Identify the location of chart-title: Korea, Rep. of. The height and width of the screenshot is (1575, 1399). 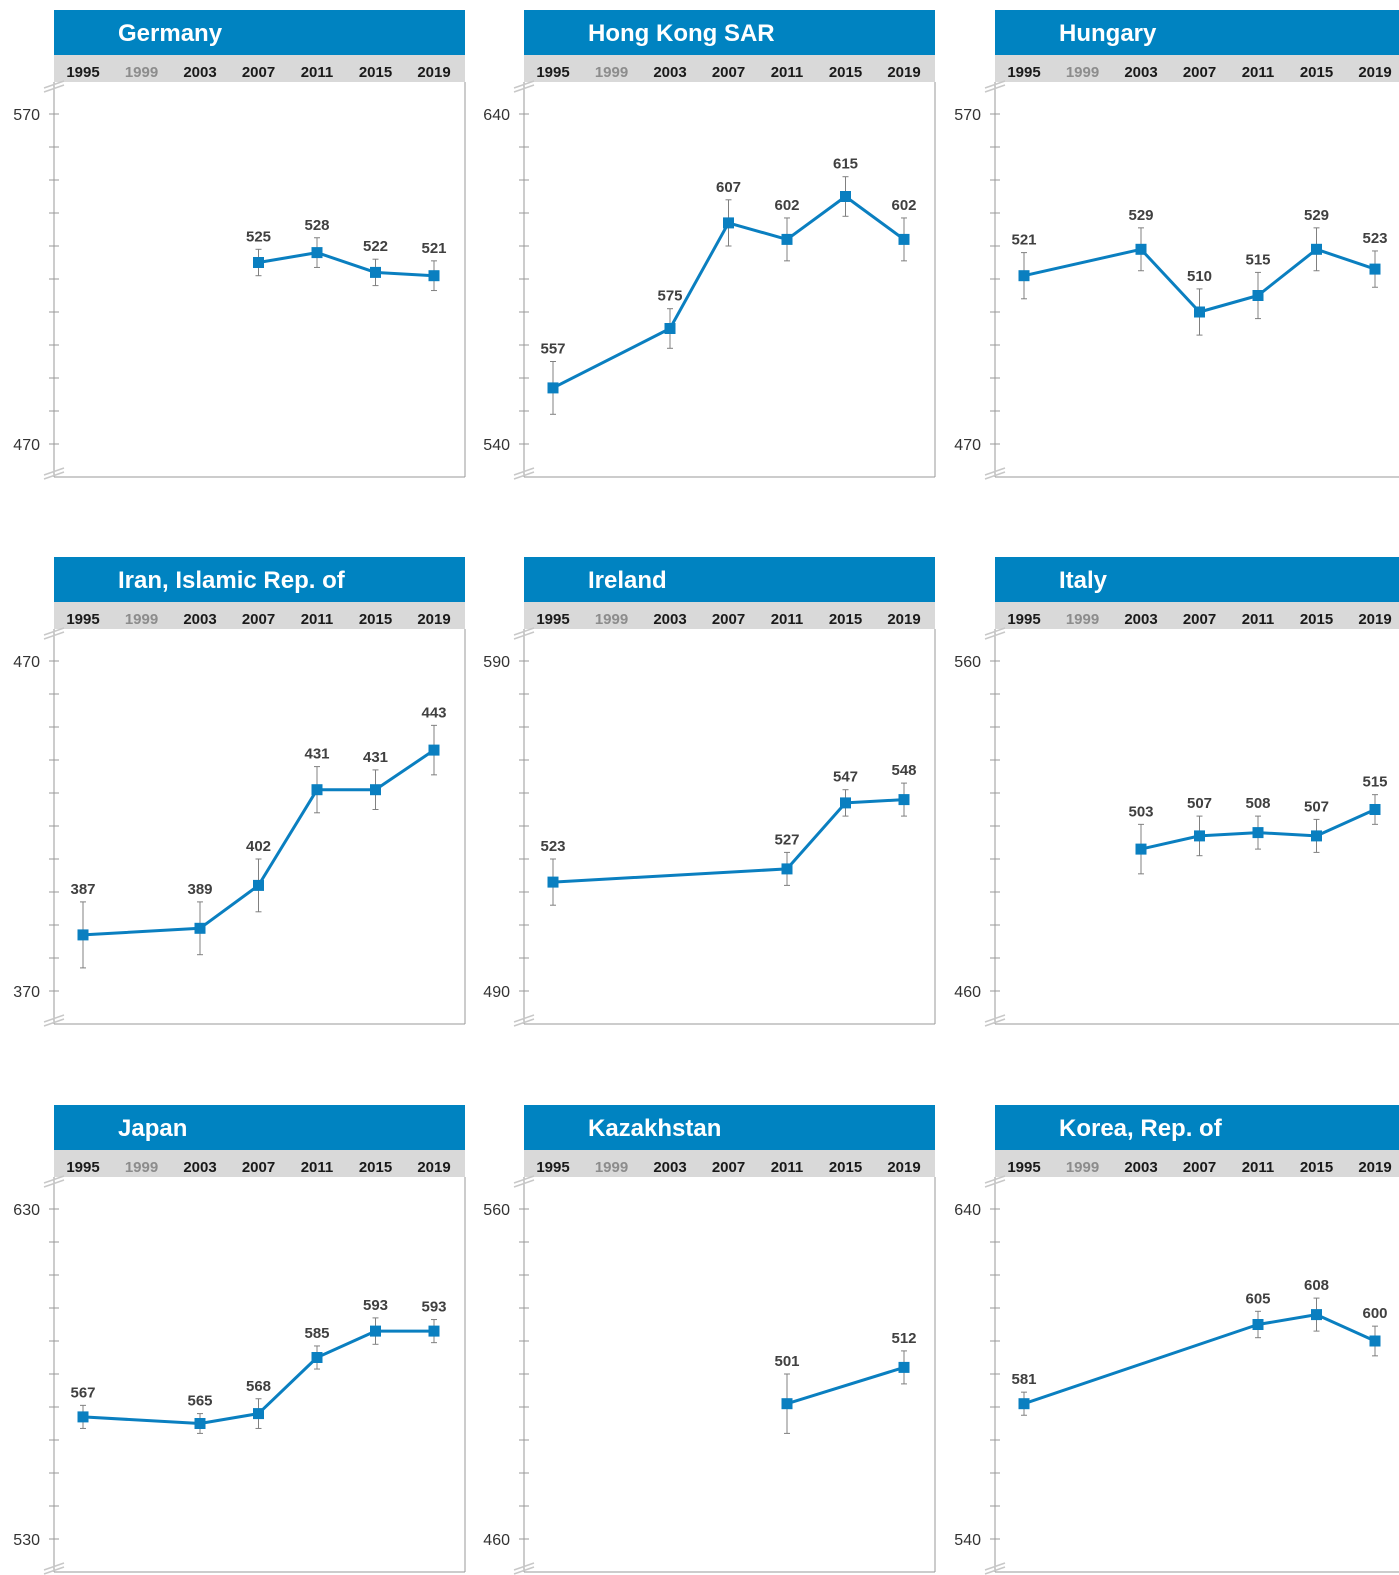
(1141, 1128).